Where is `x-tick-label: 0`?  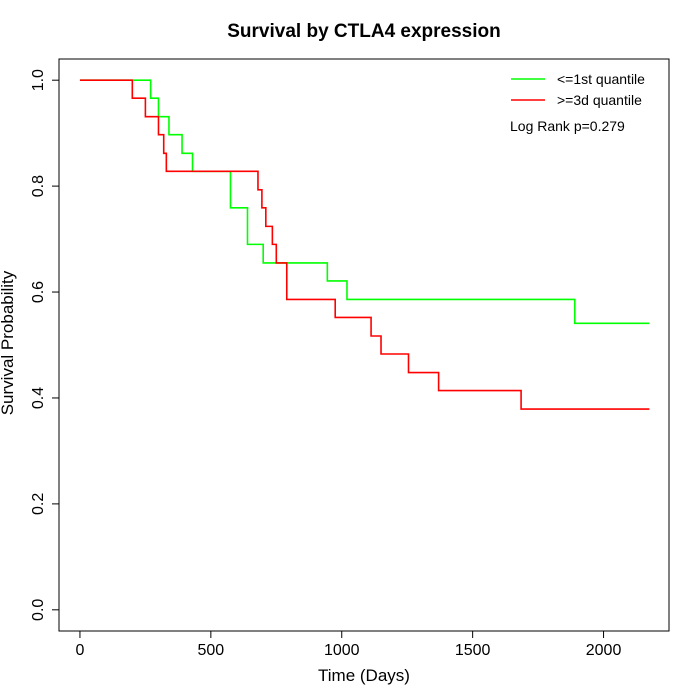 x-tick-label: 0 is located at coordinates (79, 650).